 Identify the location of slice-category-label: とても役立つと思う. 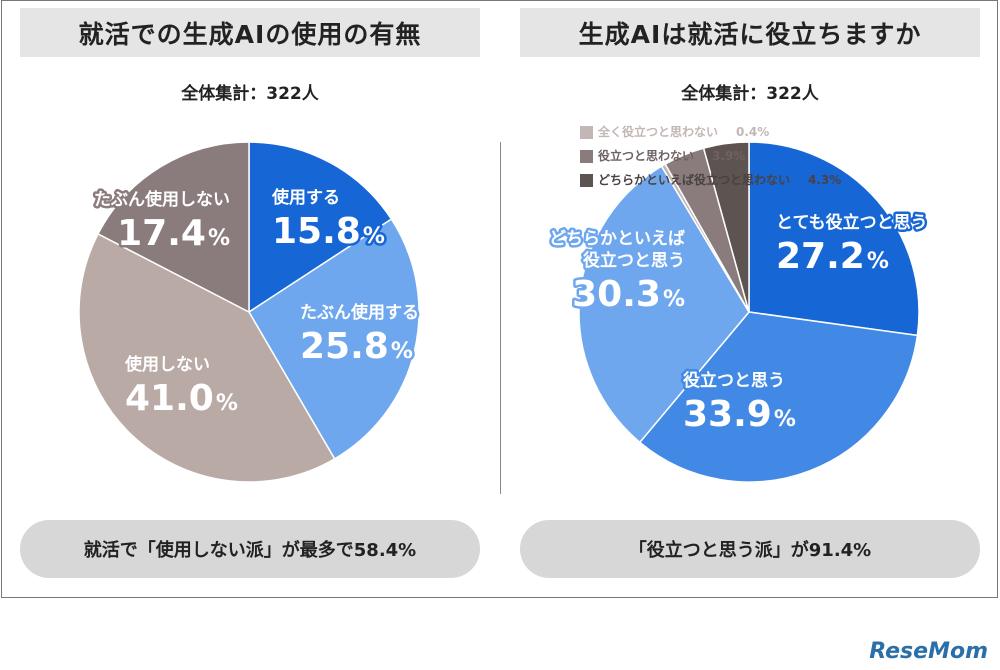
(852, 222).